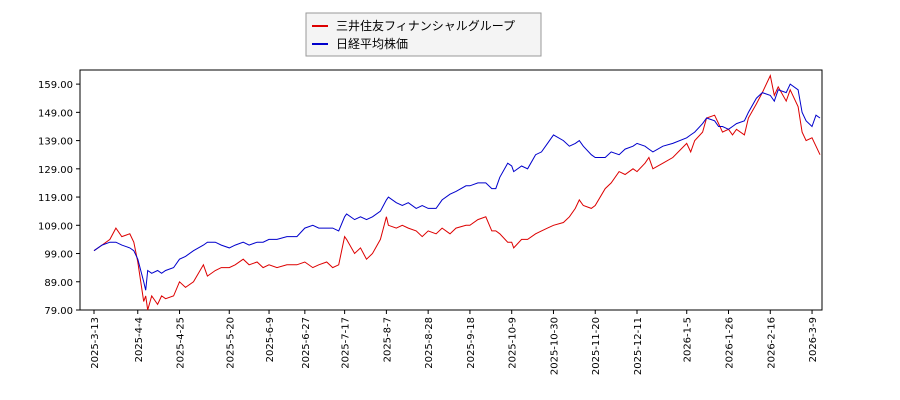 Image resolution: width=900 pixels, height=400 pixels. I want to click on x-tick-label: 2025-5-20, so click(230, 343).